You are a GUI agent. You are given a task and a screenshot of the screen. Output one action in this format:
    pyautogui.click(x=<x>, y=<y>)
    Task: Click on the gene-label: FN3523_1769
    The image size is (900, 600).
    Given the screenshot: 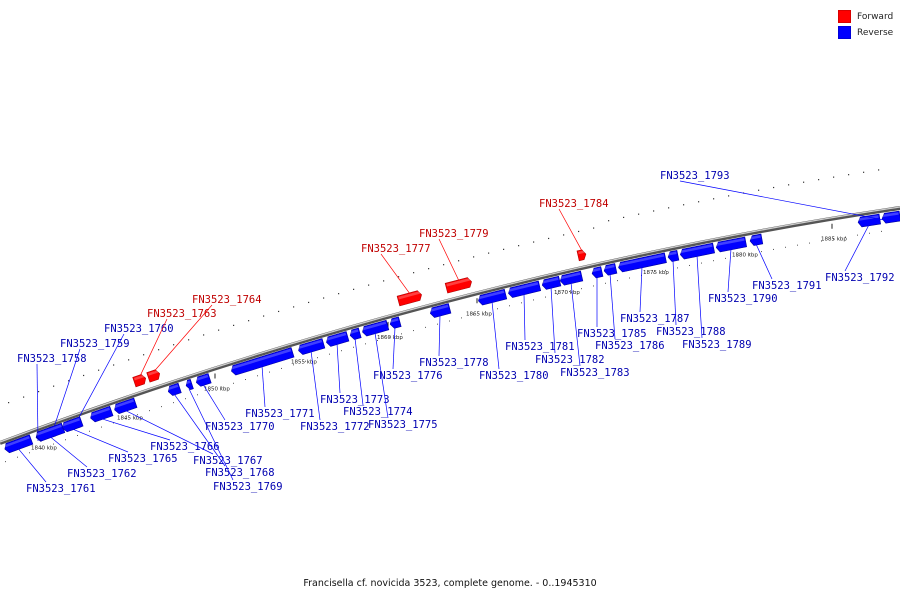 What is the action you would take?
    pyautogui.click(x=248, y=487)
    